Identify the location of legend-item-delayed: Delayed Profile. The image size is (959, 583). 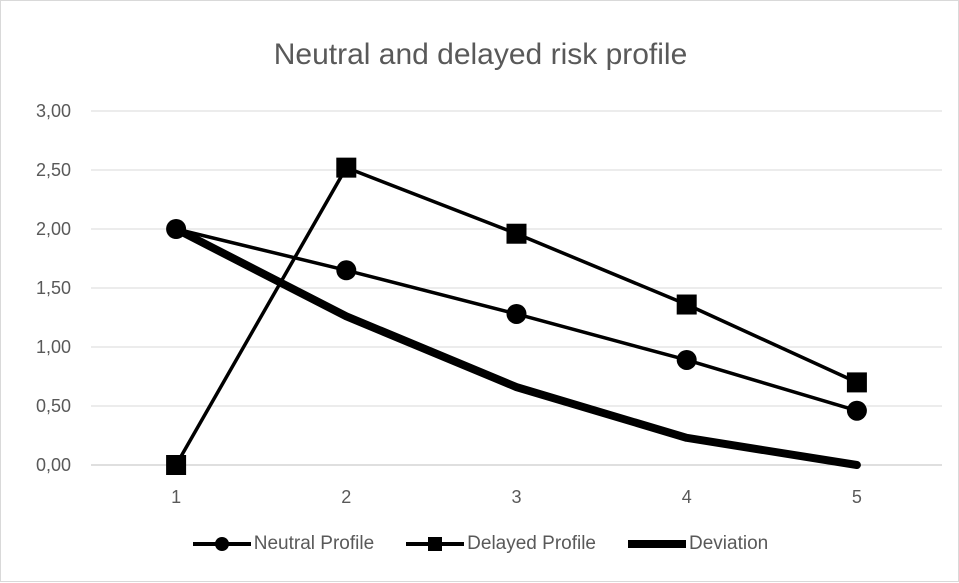
(501, 544).